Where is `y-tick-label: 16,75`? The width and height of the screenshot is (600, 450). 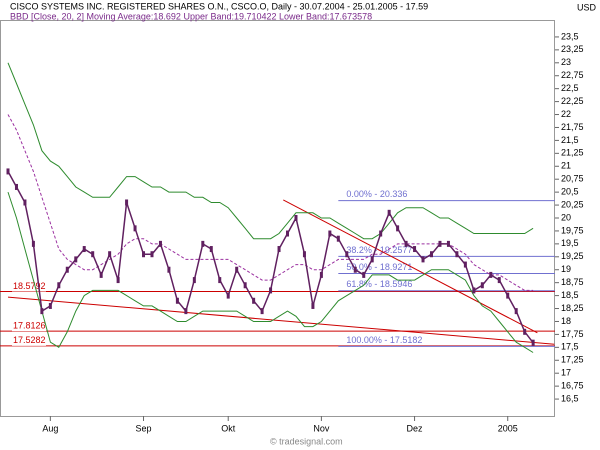 y-tick-label: 16,75 is located at coordinates (572, 386).